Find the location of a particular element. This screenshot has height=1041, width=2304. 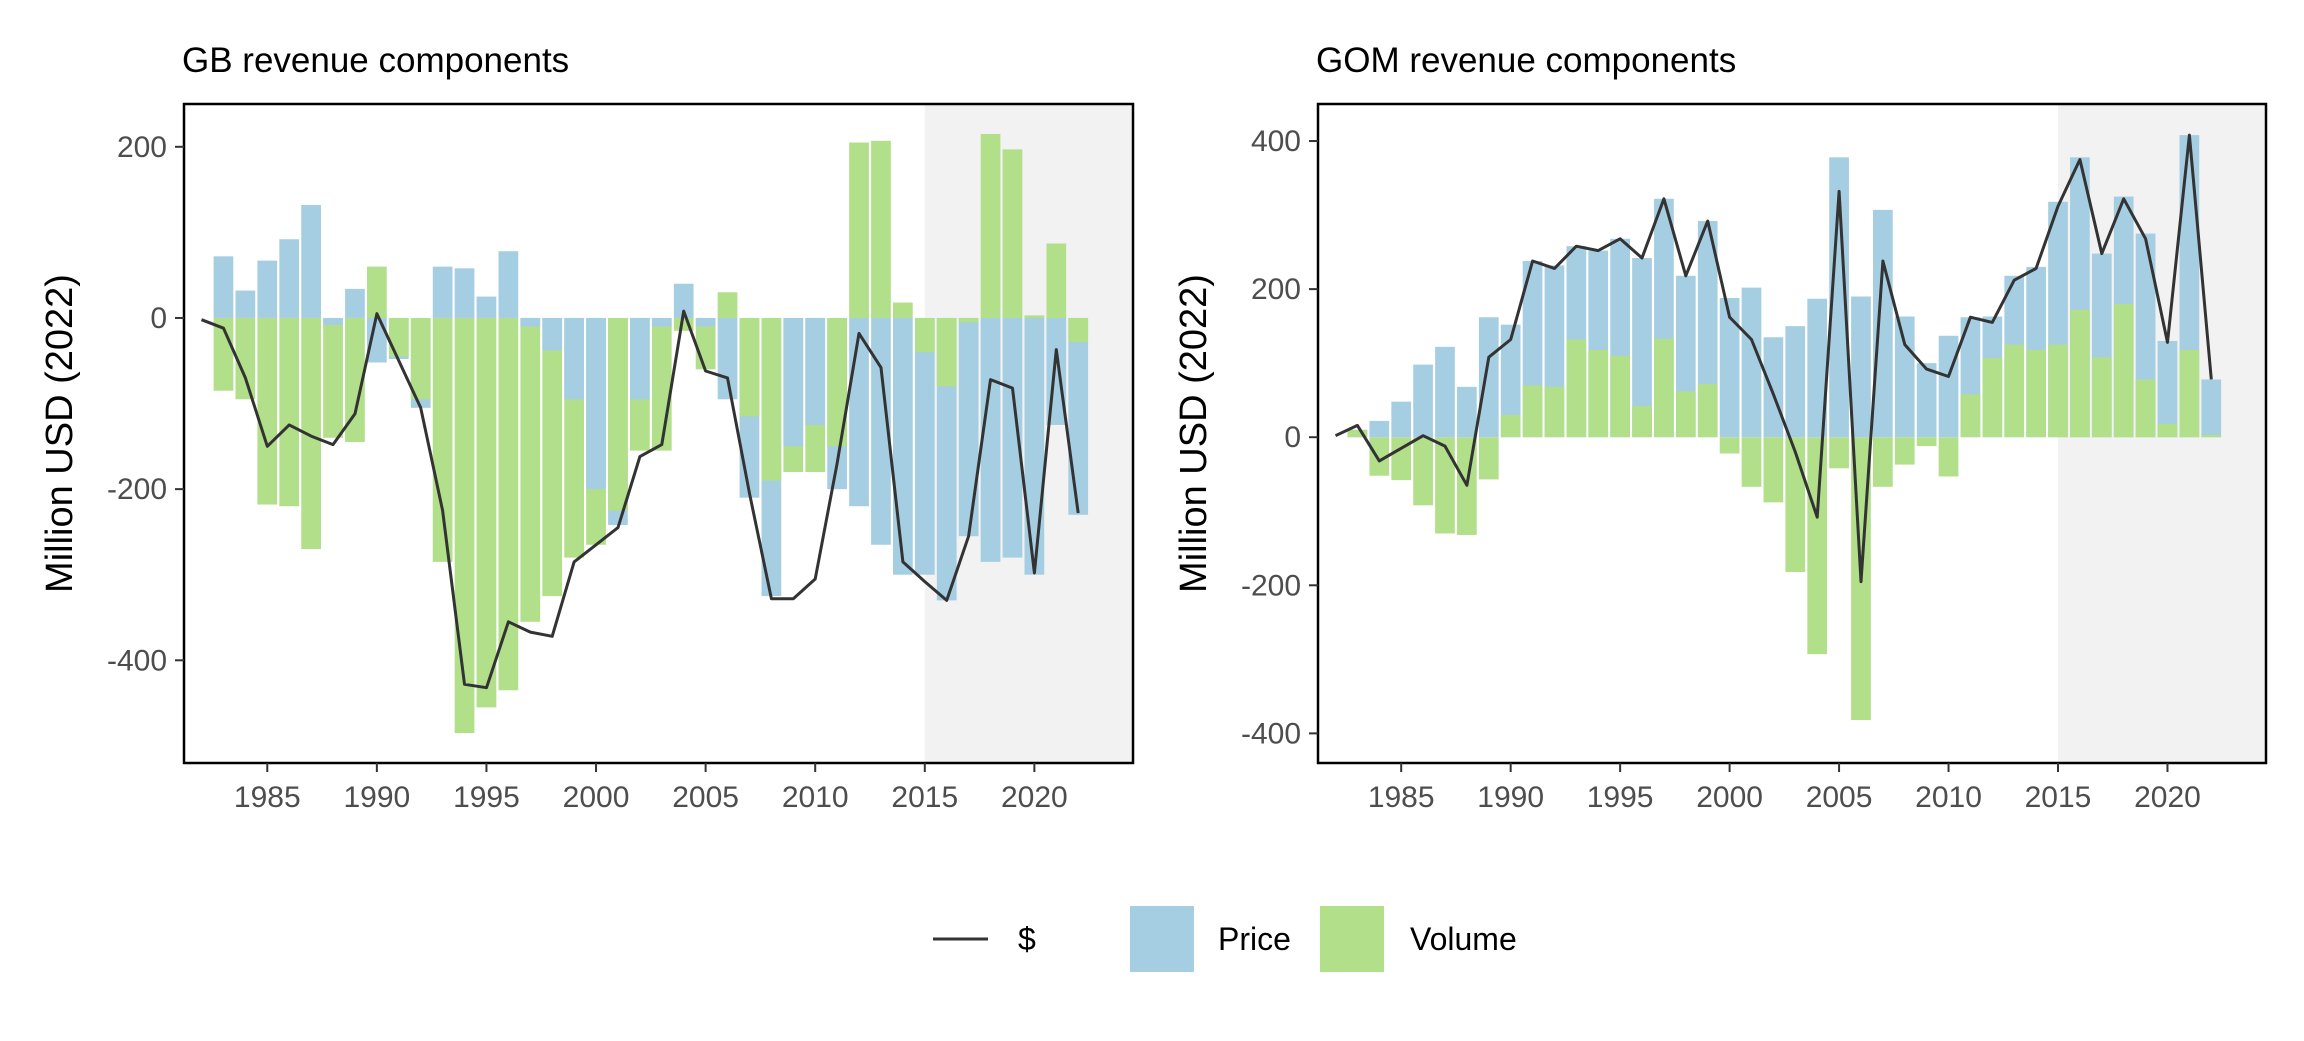

gb-x-tick-label: 2000 is located at coordinates (596, 797).